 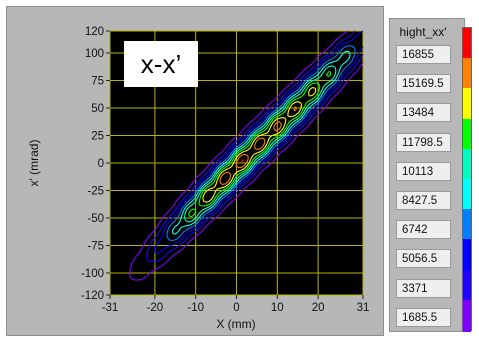 What do you see at coordinates (95, 164) in the screenshot?
I see `y-axis-ticks: 120 100 75 50 25 0 -25 -50 -75 -100 -120` at bounding box center [95, 164].